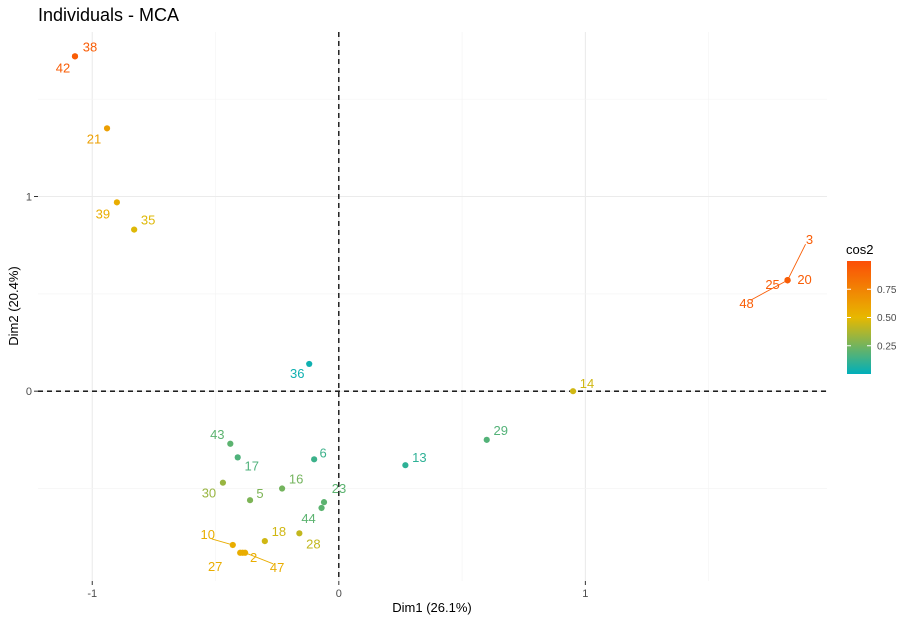 The height and width of the screenshot is (626, 917). Describe the element at coordinates (308, 518) in the screenshot. I see `point-label-44: 44` at that location.